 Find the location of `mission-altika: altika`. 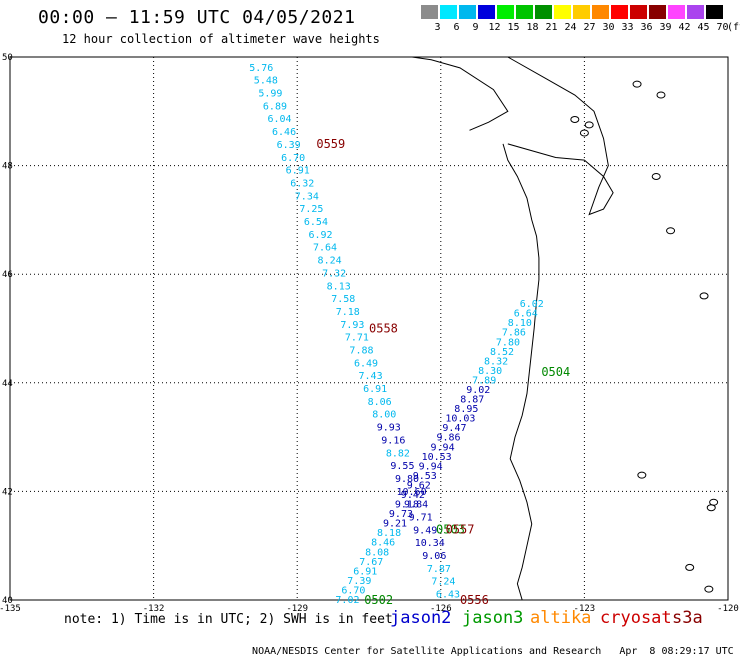

mission-altika: altika is located at coordinates (561, 618).